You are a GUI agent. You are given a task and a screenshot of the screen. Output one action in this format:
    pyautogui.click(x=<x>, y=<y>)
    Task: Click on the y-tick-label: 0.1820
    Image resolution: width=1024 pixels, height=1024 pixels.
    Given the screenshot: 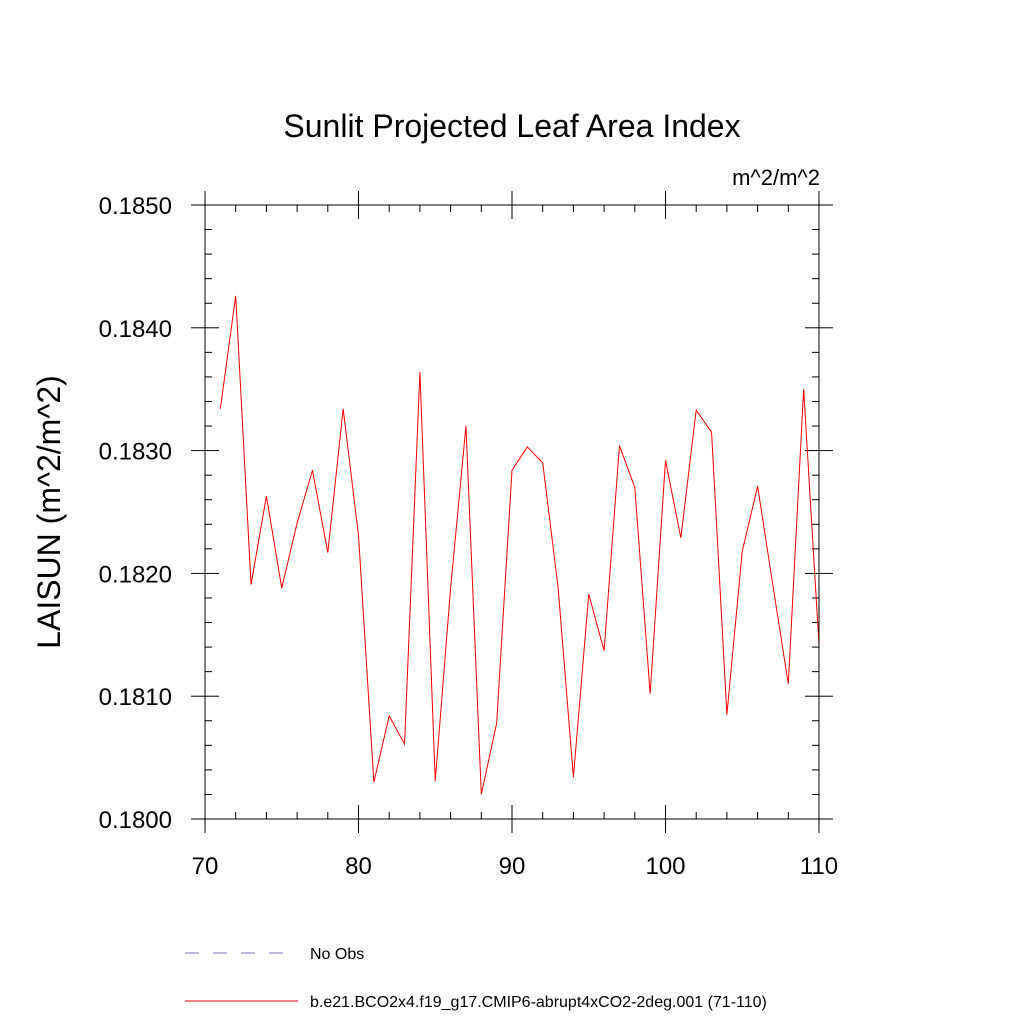 What is the action you would take?
    pyautogui.click(x=135, y=574)
    